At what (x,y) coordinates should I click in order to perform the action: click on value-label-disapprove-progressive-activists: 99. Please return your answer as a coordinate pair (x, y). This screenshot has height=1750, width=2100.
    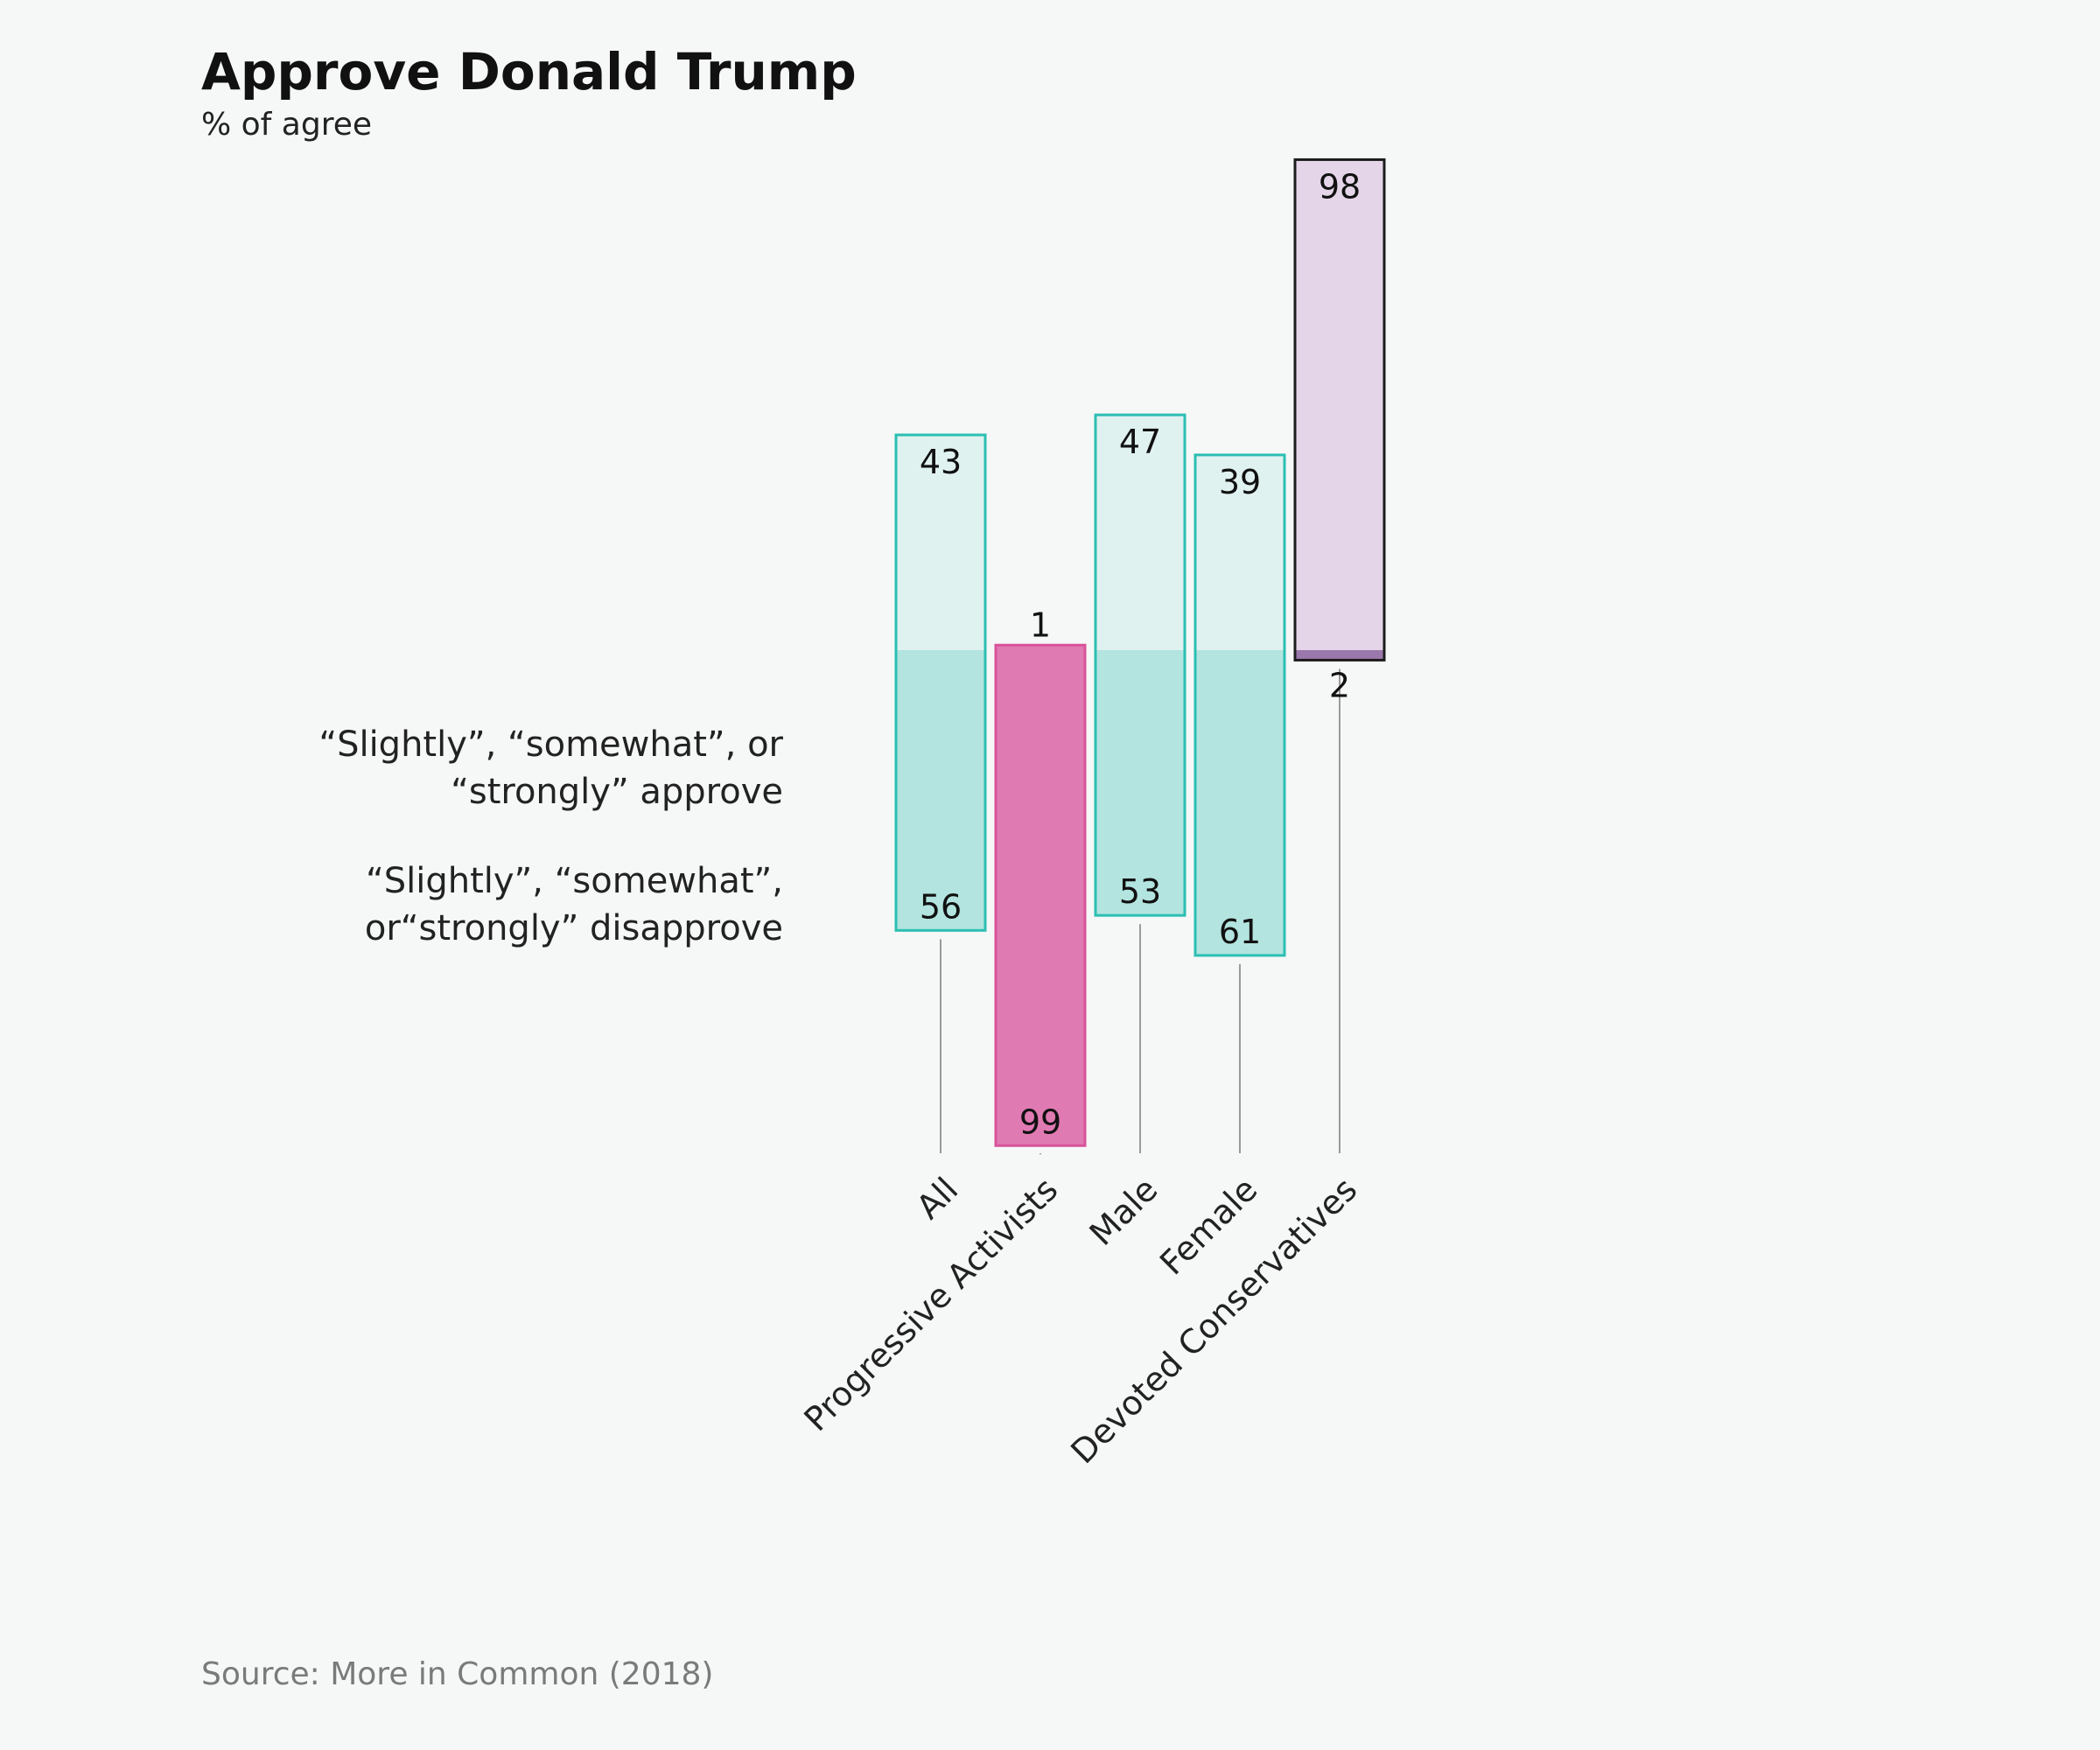
    Looking at the image, I should click on (1040, 1121).